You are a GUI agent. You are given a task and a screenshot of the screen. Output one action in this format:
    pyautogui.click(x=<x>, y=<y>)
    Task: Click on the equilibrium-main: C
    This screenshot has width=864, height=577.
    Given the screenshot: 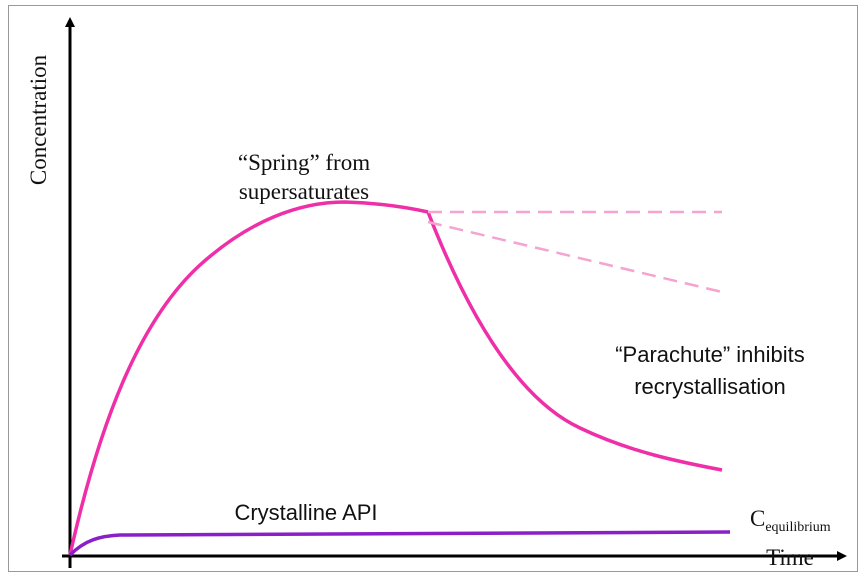 What is the action you would take?
    pyautogui.click(x=757, y=518)
    